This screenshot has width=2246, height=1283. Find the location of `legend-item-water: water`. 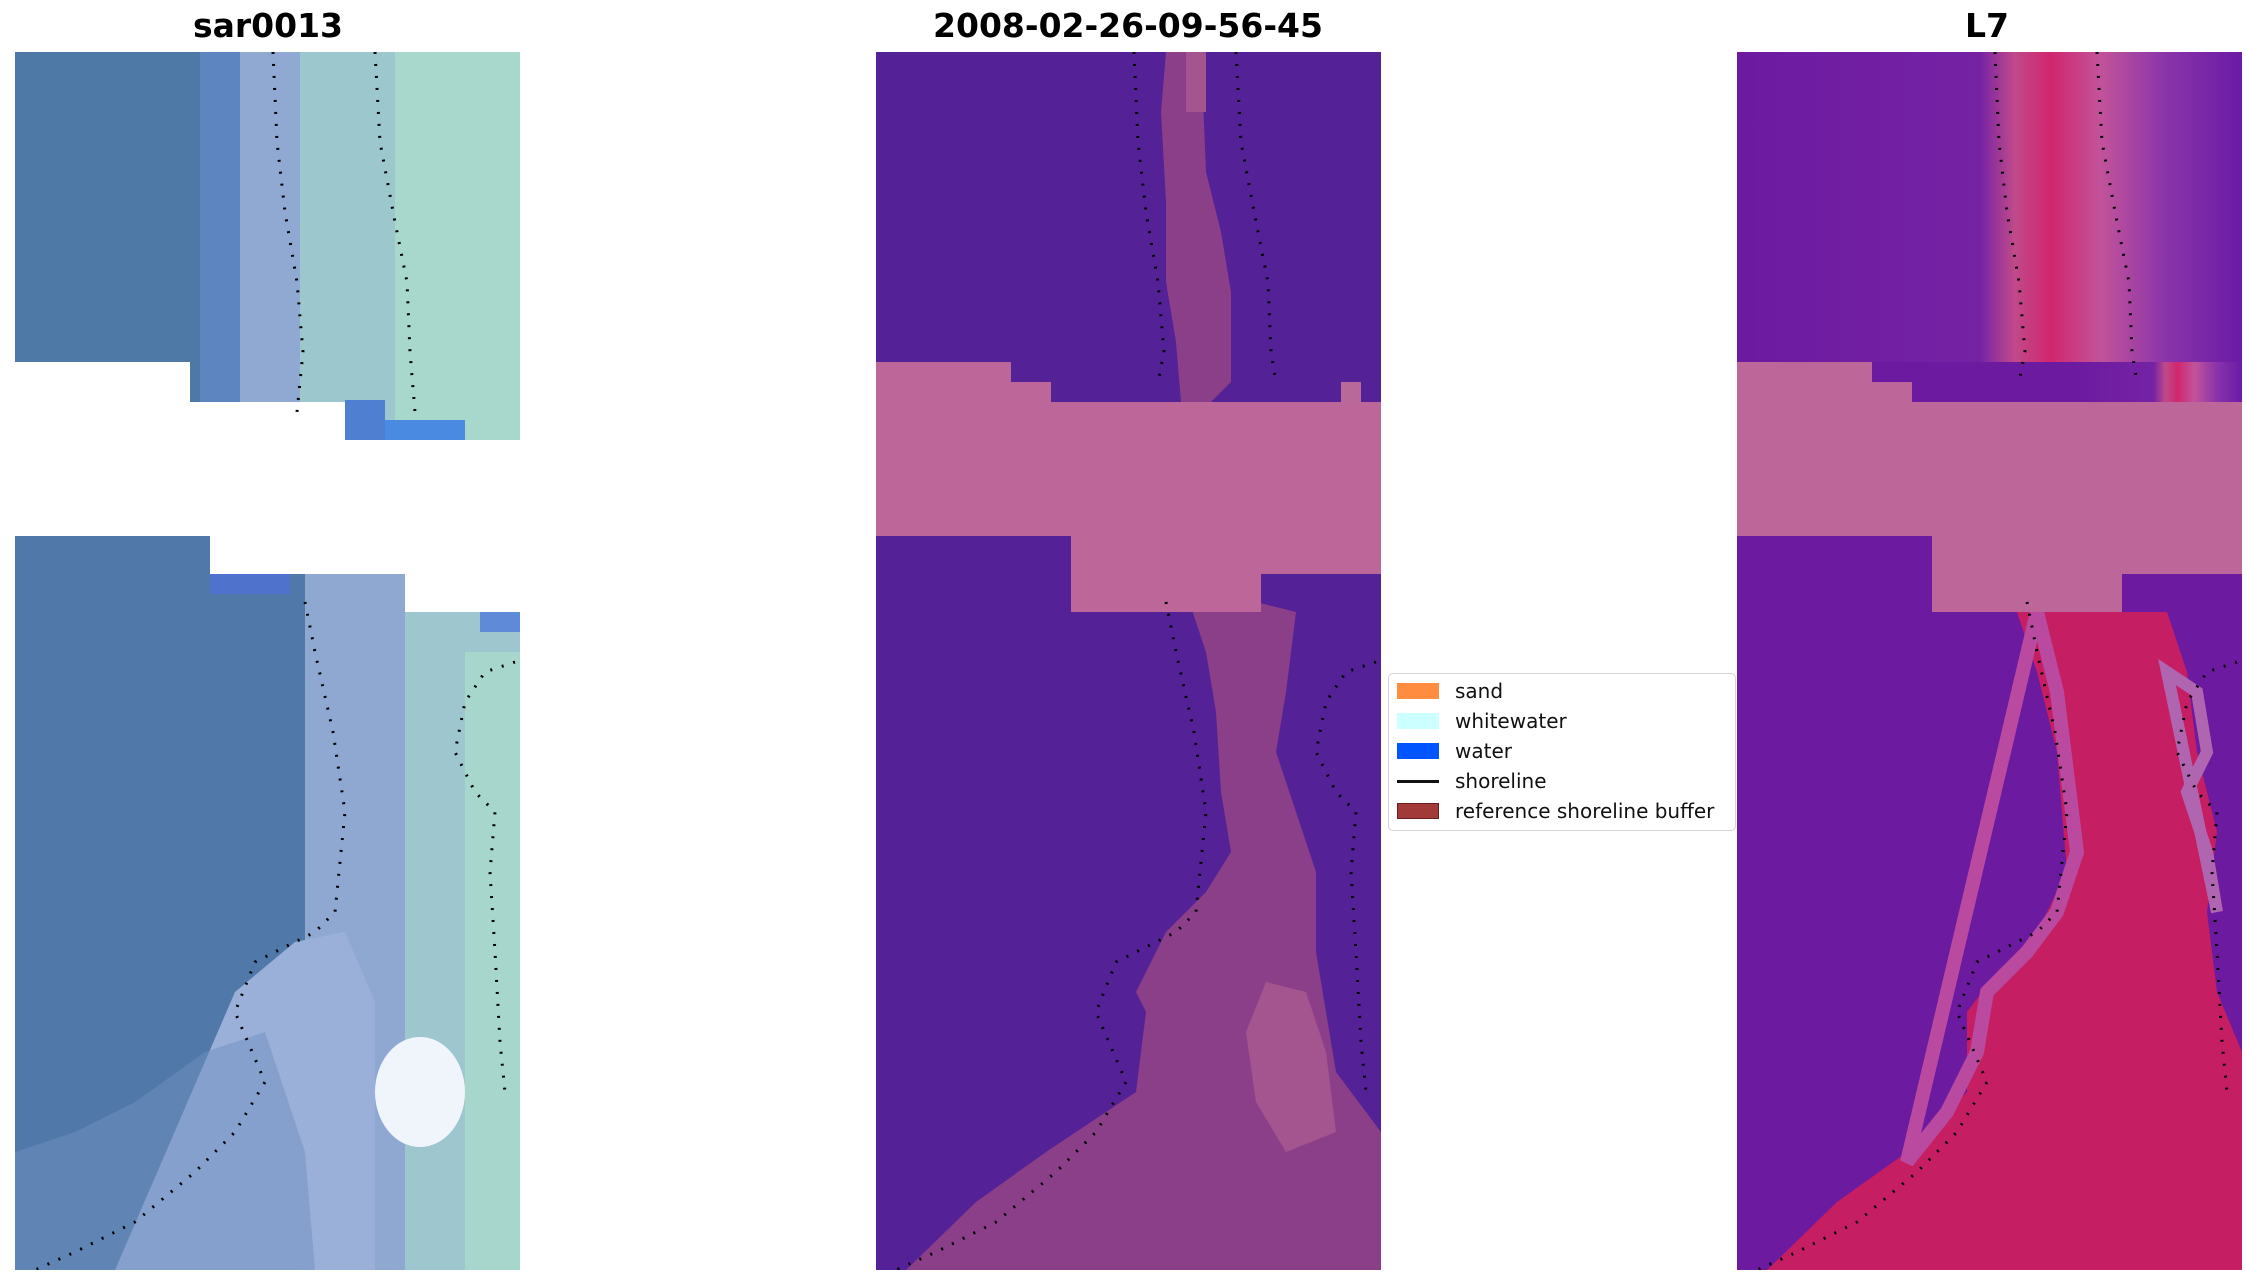

legend-item-water: water is located at coordinates (1454, 751).